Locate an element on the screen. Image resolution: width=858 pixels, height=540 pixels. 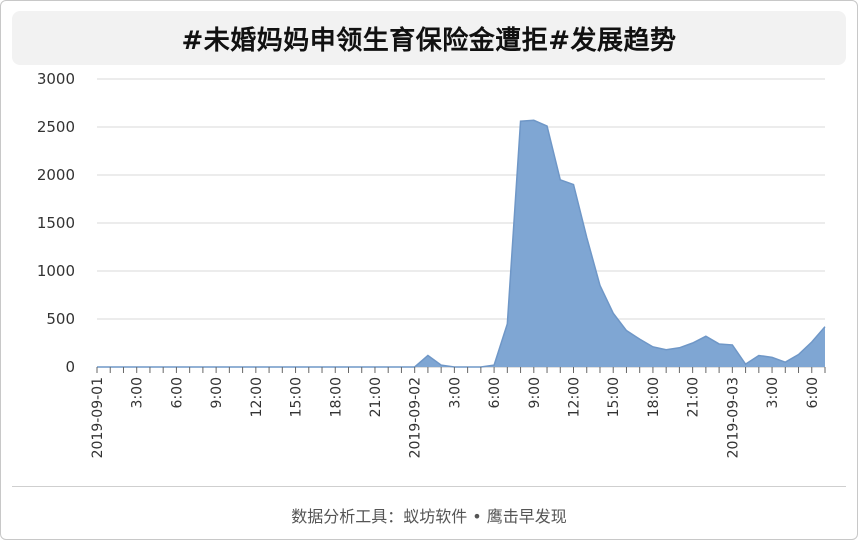
y-axis-ticks: 0 500 1000 1500 2000 2500 3000 is located at coordinates (56, 223).